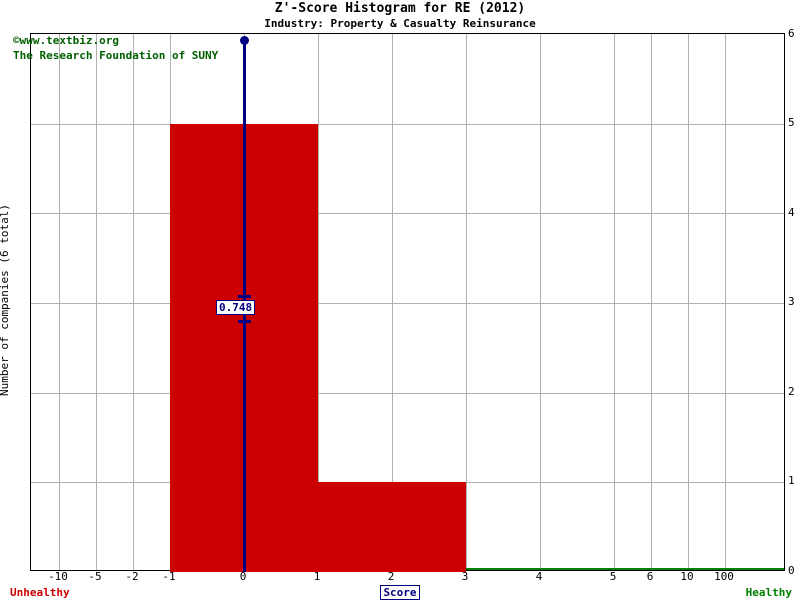 This screenshot has height=600, width=800. What do you see at coordinates (132, 576) in the screenshot?
I see `x-tick-label: -2` at bounding box center [132, 576].